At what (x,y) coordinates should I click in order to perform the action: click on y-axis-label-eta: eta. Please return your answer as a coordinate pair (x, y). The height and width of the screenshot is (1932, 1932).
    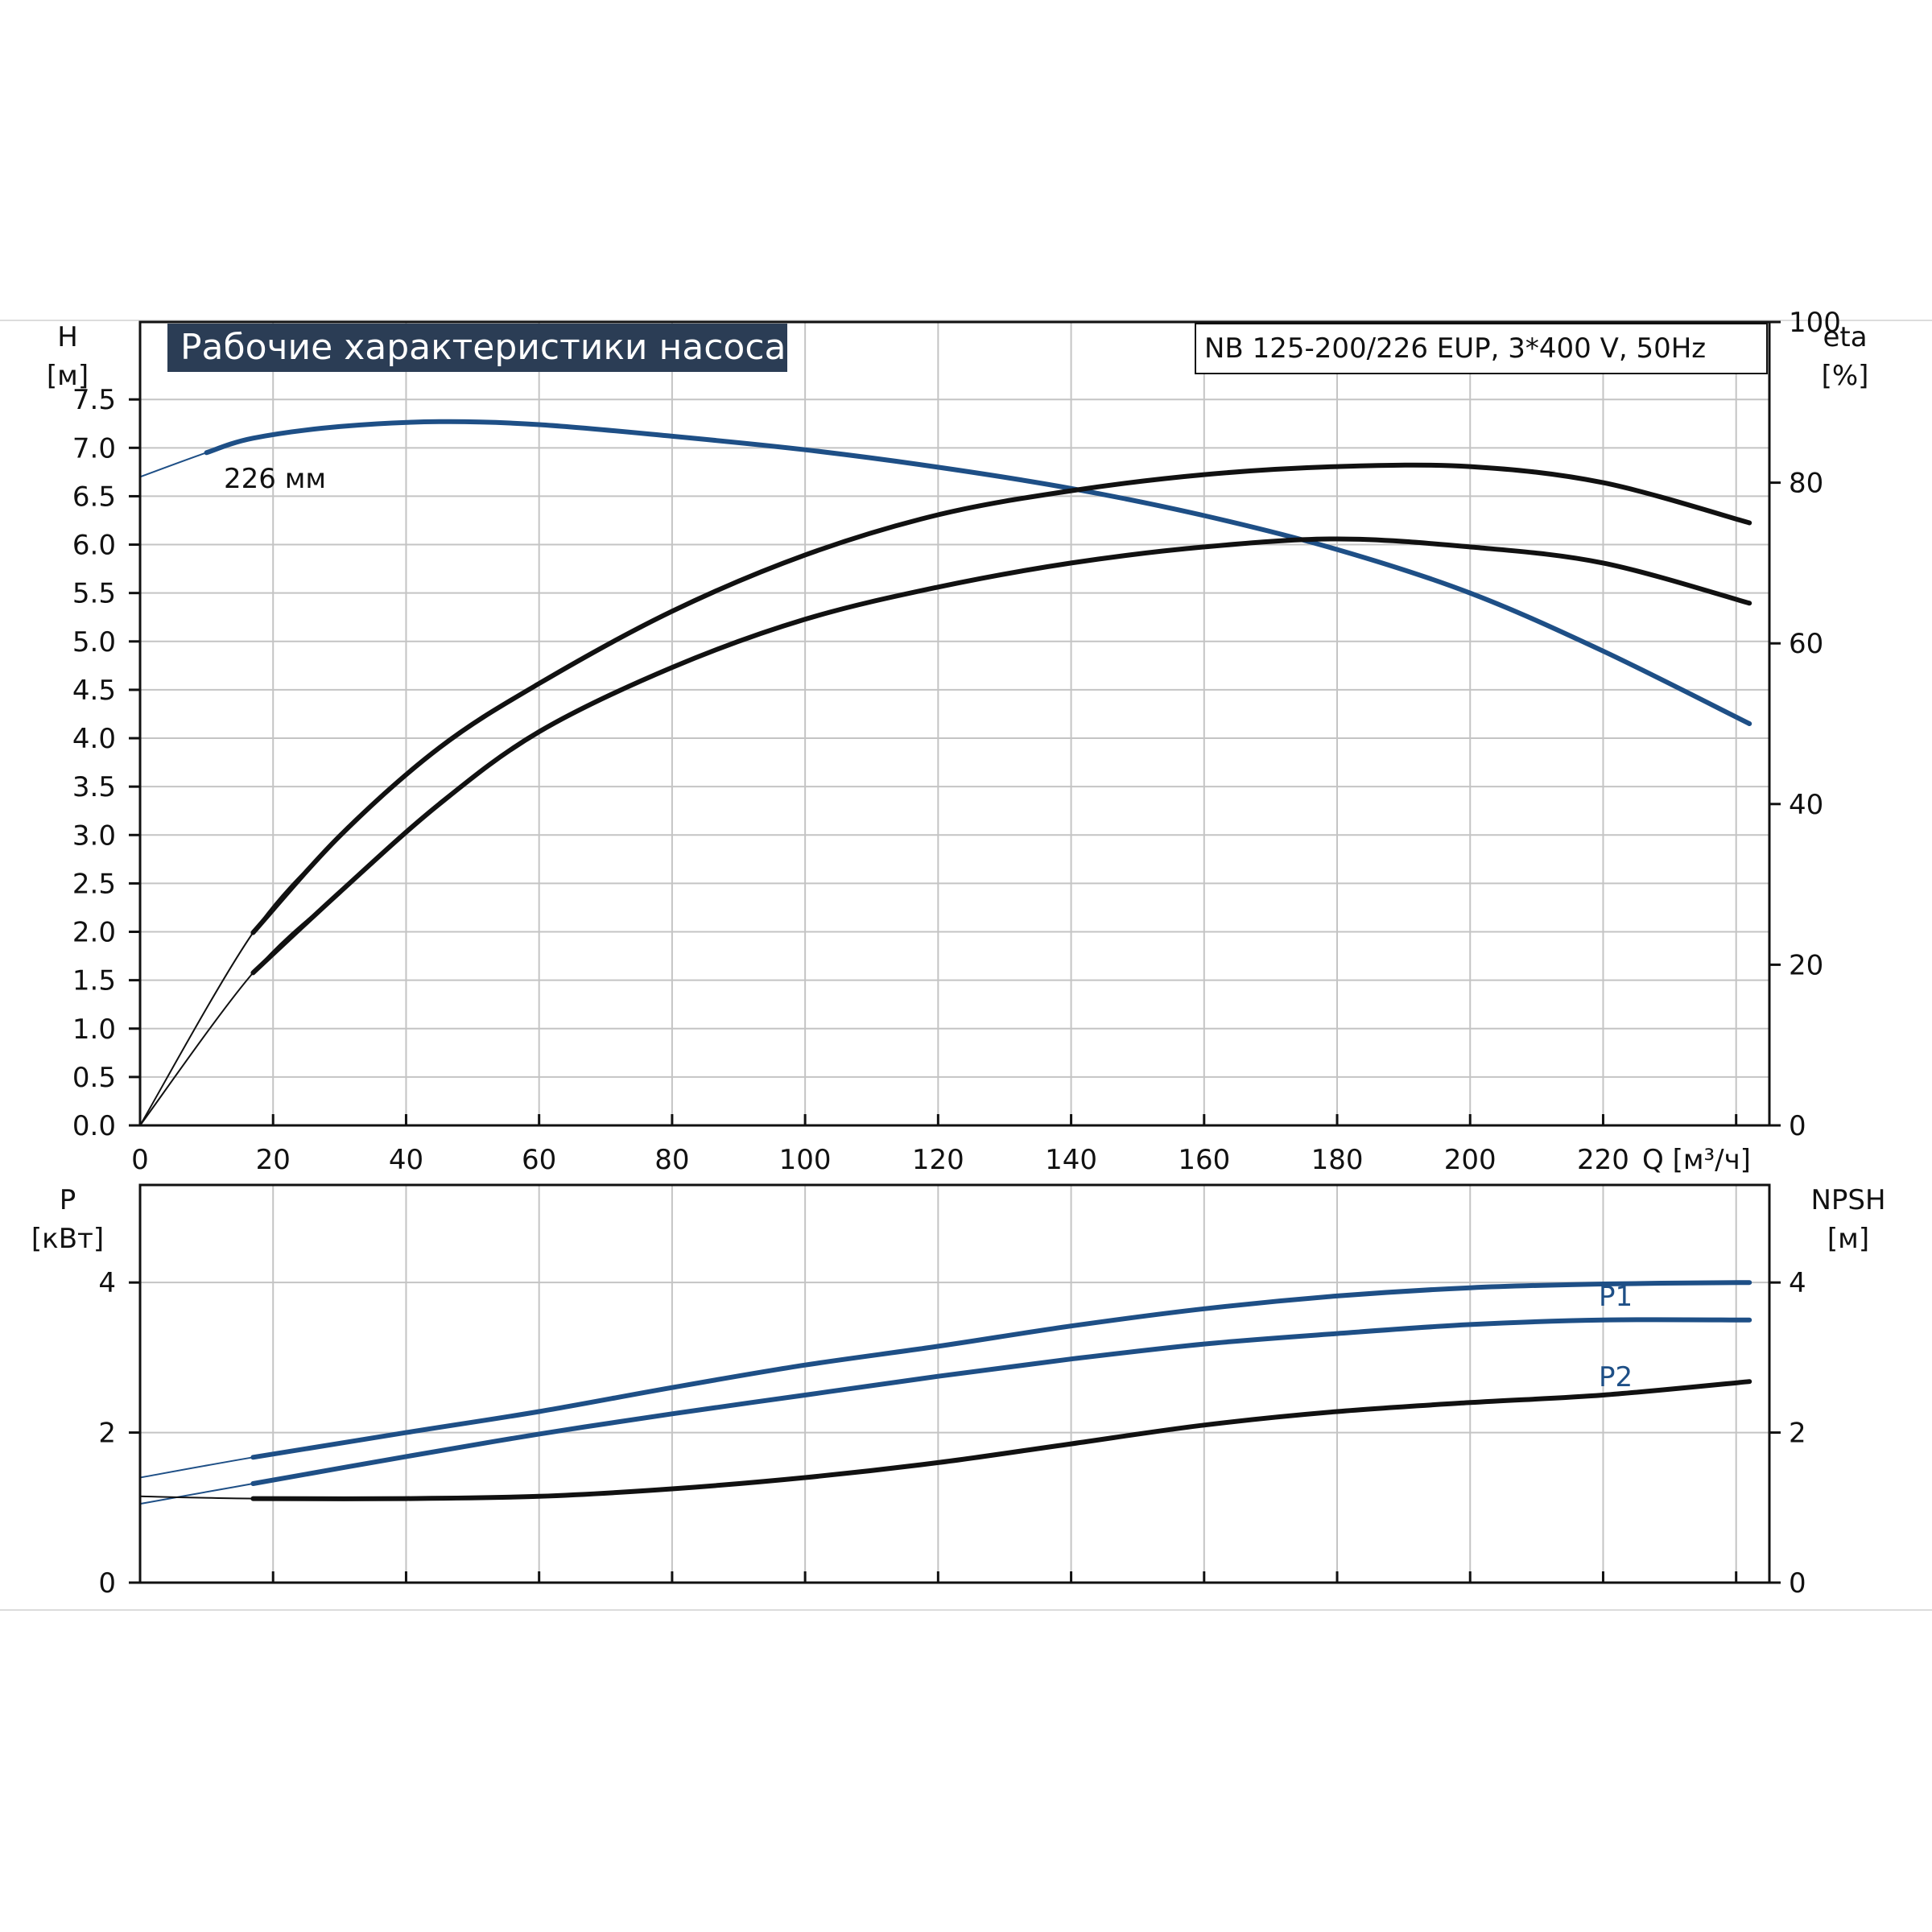
    Looking at the image, I should click on (1845, 337).